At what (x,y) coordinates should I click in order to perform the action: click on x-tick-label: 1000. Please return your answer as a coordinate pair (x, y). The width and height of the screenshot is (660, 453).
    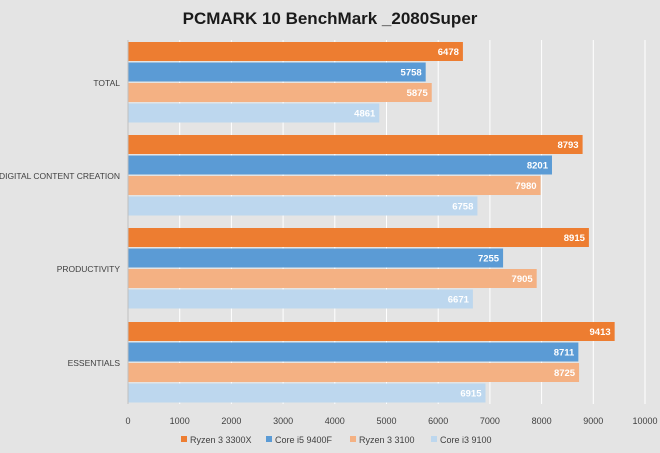
    Looking at the image, I should click on (180, 421).